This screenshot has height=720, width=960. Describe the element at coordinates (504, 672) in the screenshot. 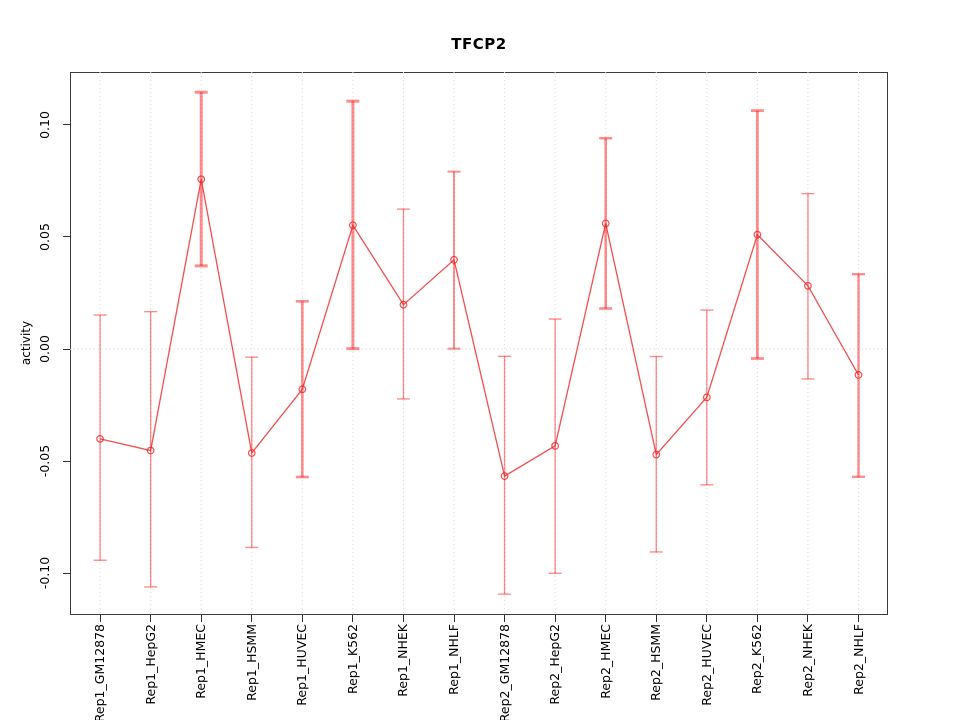

I see `x-tick-label-Rep2_GM12878: Rep2_GM12878` at that location.